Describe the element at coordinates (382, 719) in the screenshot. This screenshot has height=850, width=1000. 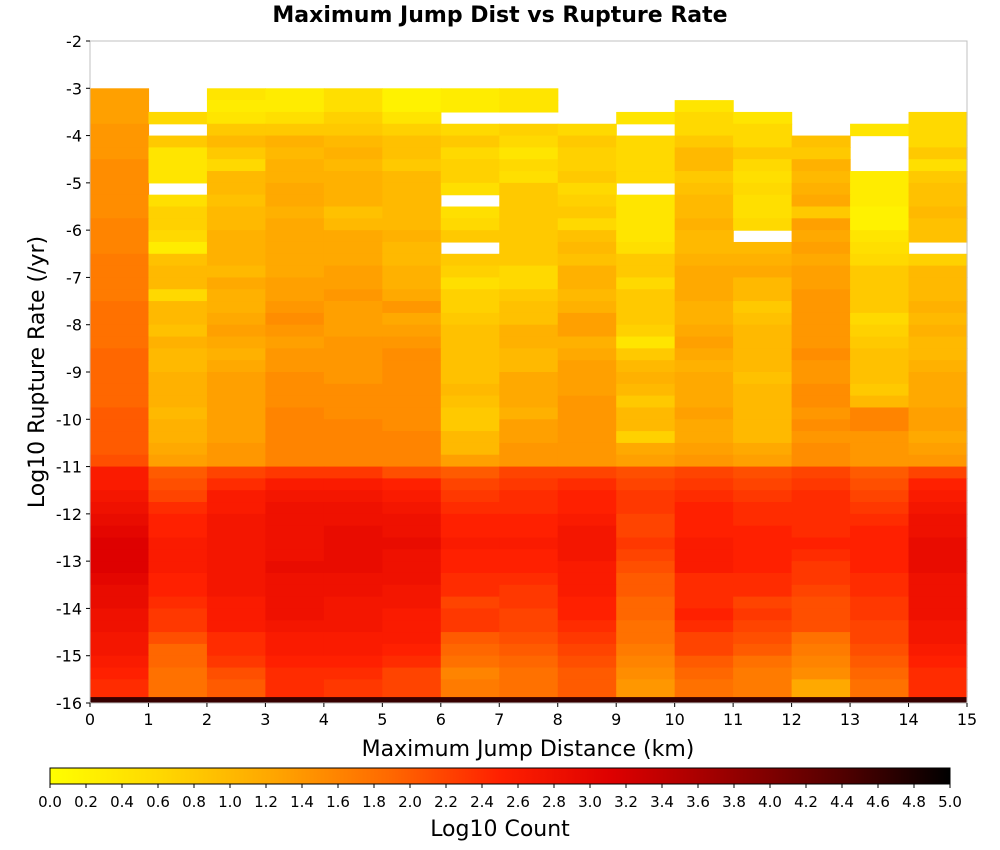
I see `x-tick-label: 5` at that location.